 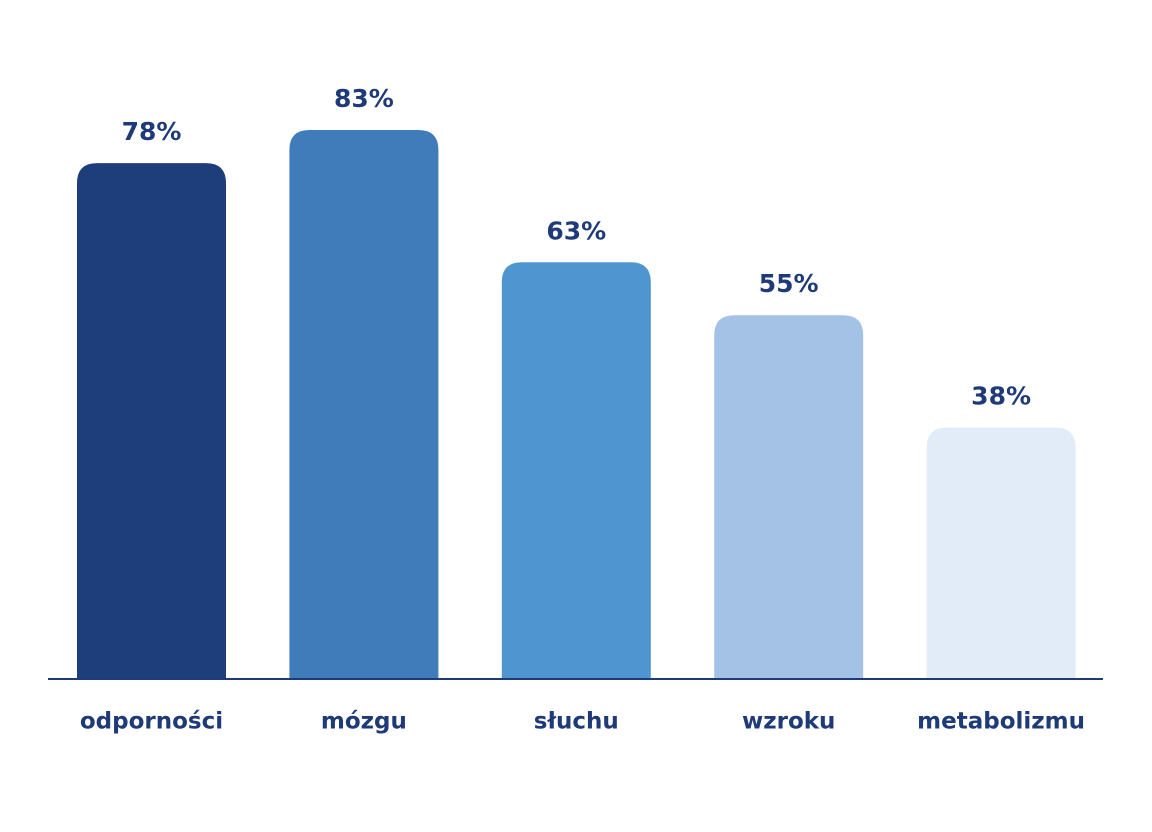 I want to click on x-tick-label: wzroku, so click(x=788, y=722).